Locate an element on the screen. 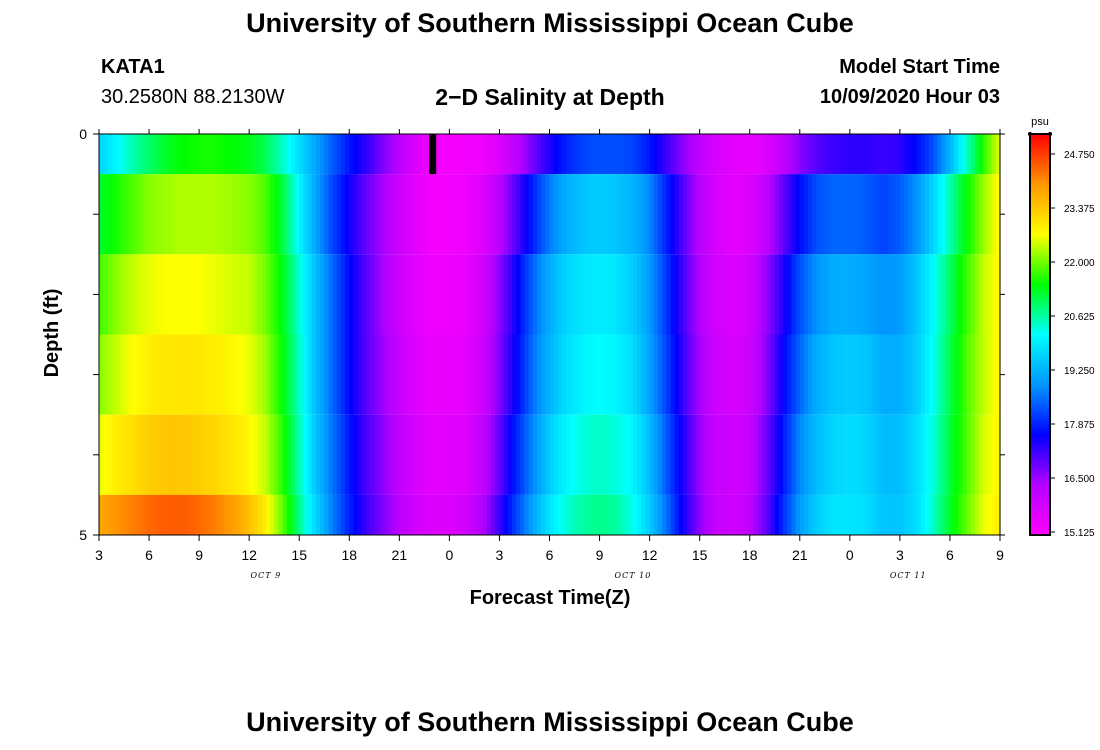 Image resolution: width=1100 pixels, height=750 pixels. chart-title: 2−D Salinity at Depth is located at coordinates (550, 97).